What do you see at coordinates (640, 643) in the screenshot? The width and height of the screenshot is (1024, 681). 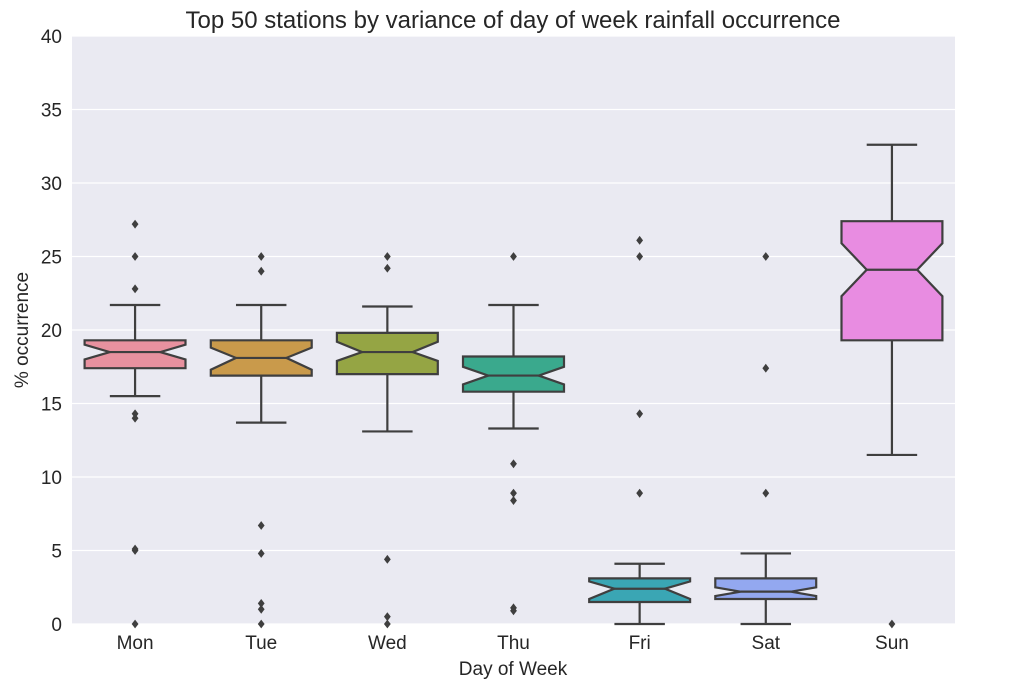 I see `x-tick-label-fri: Fri` at bounding box center [640, 643].